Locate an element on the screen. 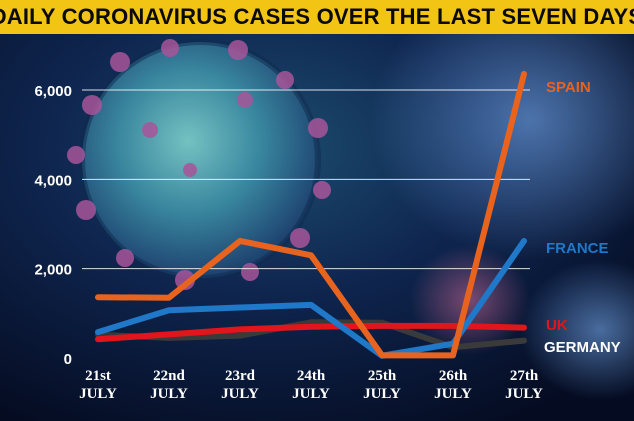  x-tick-label-line: 25th is located at coordinates (382, 376).